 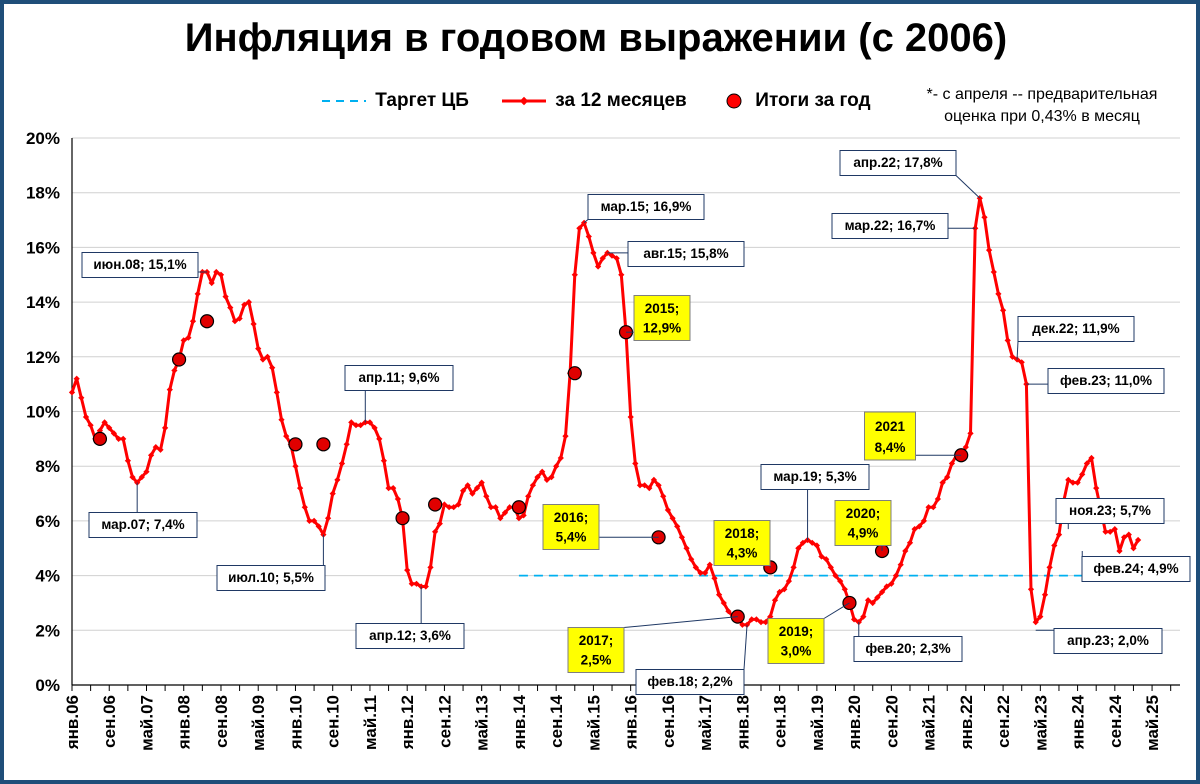 I want to click on x-tick-label: май.17, so click(x=705, y=723).